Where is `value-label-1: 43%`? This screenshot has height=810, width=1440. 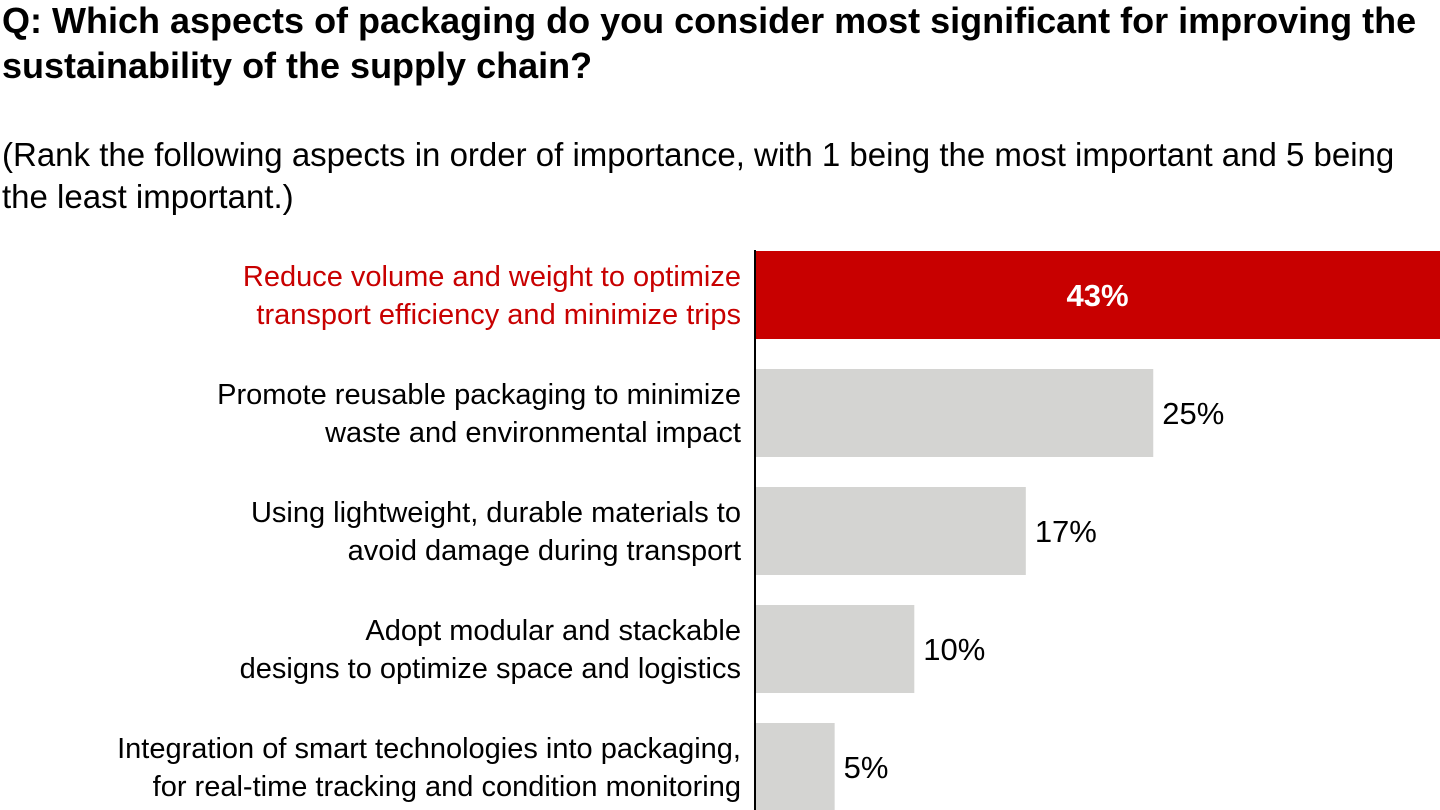 value-label-1: 43% is located at coordinates (1097, 295).